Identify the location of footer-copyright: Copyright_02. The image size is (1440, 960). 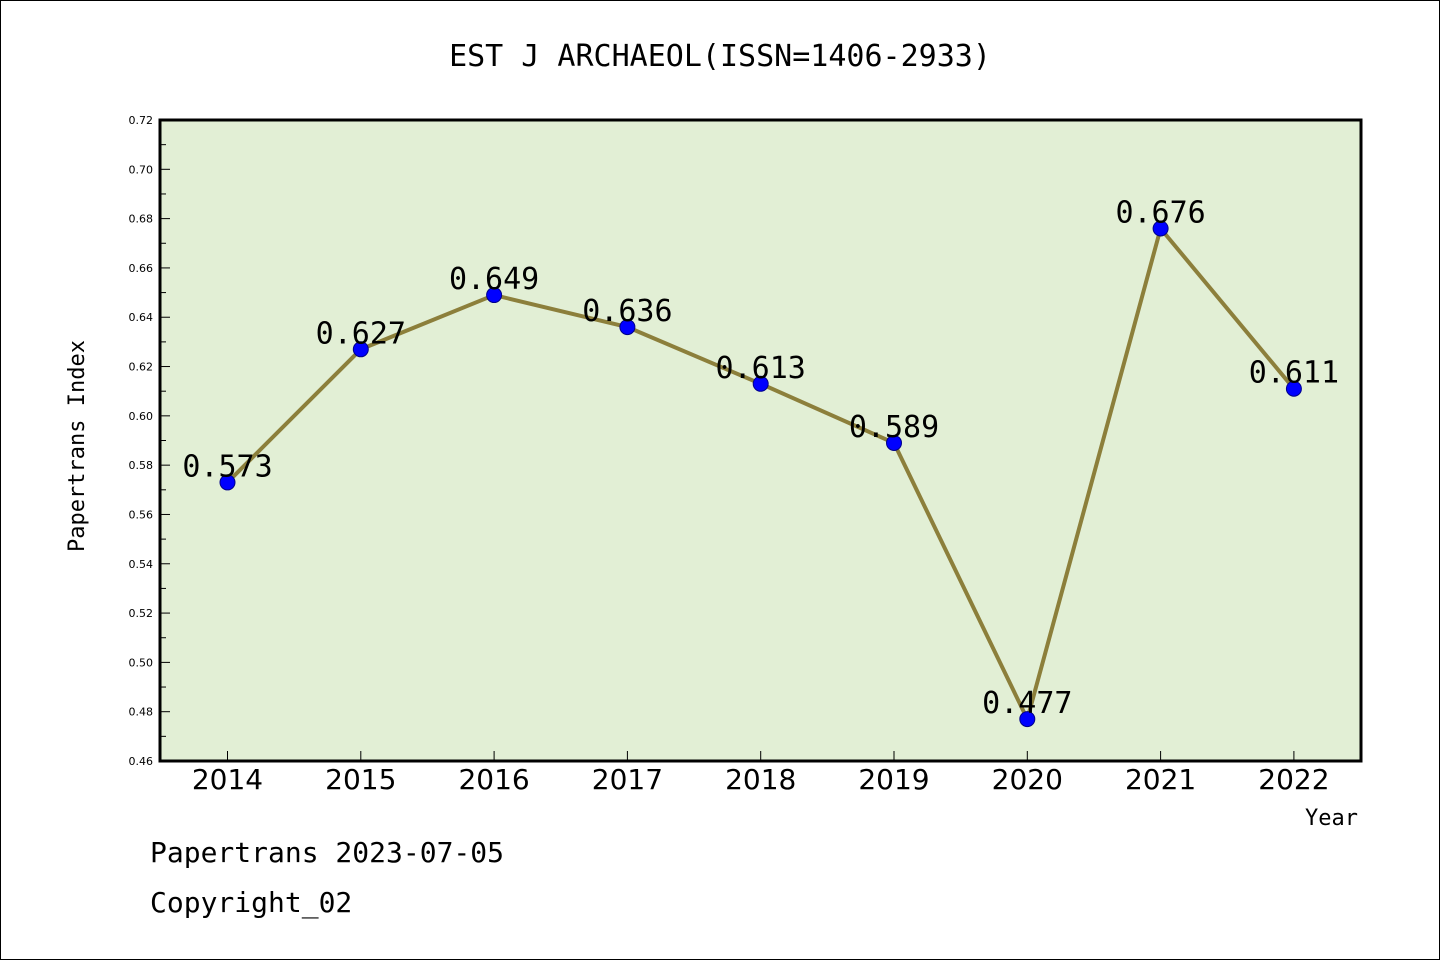
(251, 902).